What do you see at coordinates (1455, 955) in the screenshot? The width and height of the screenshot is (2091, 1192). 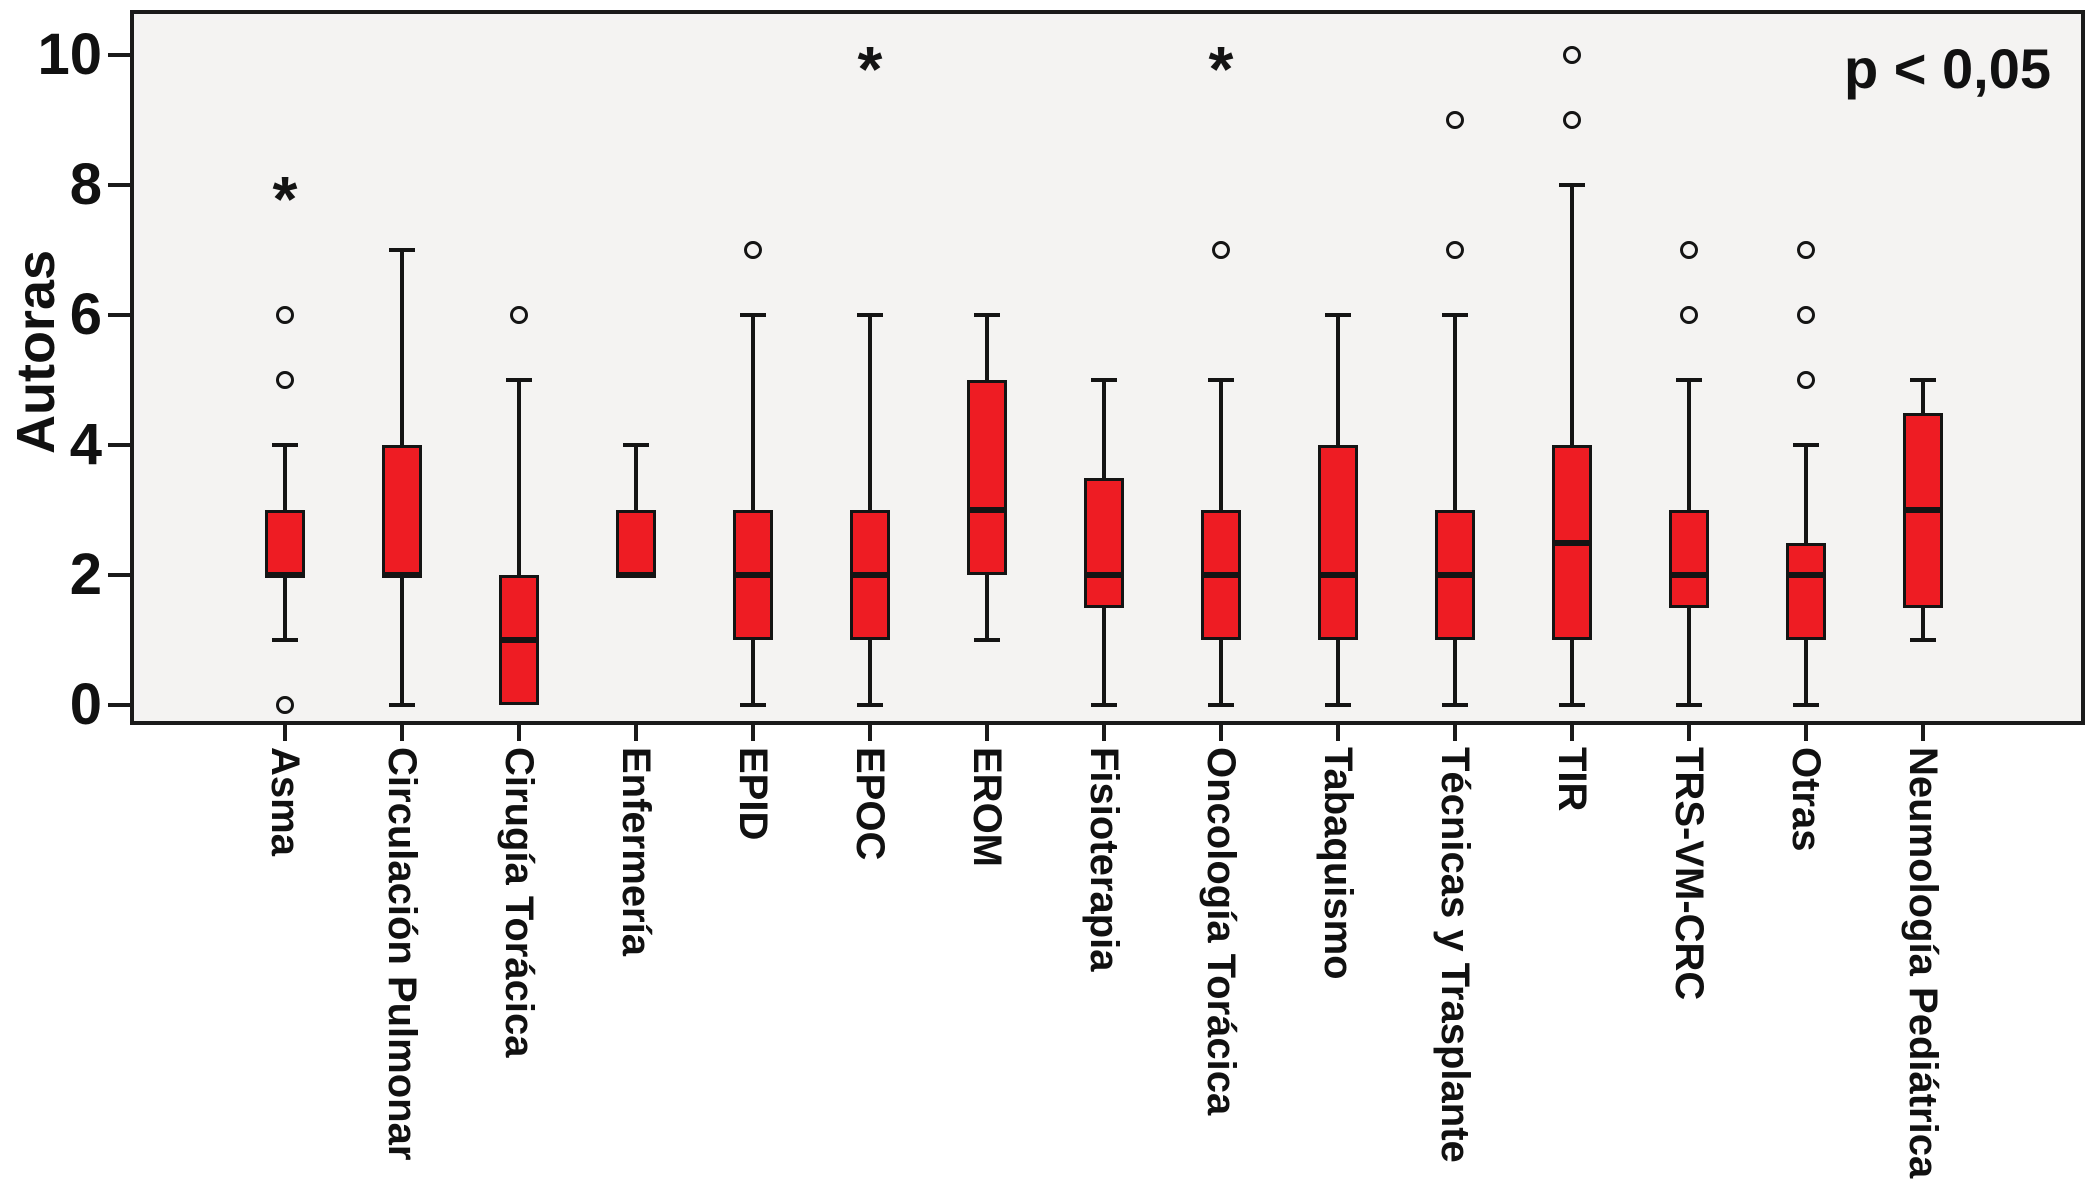 I see `x-tick-label: Técnicas y Trasplante` at bounding box center [1455, 955].